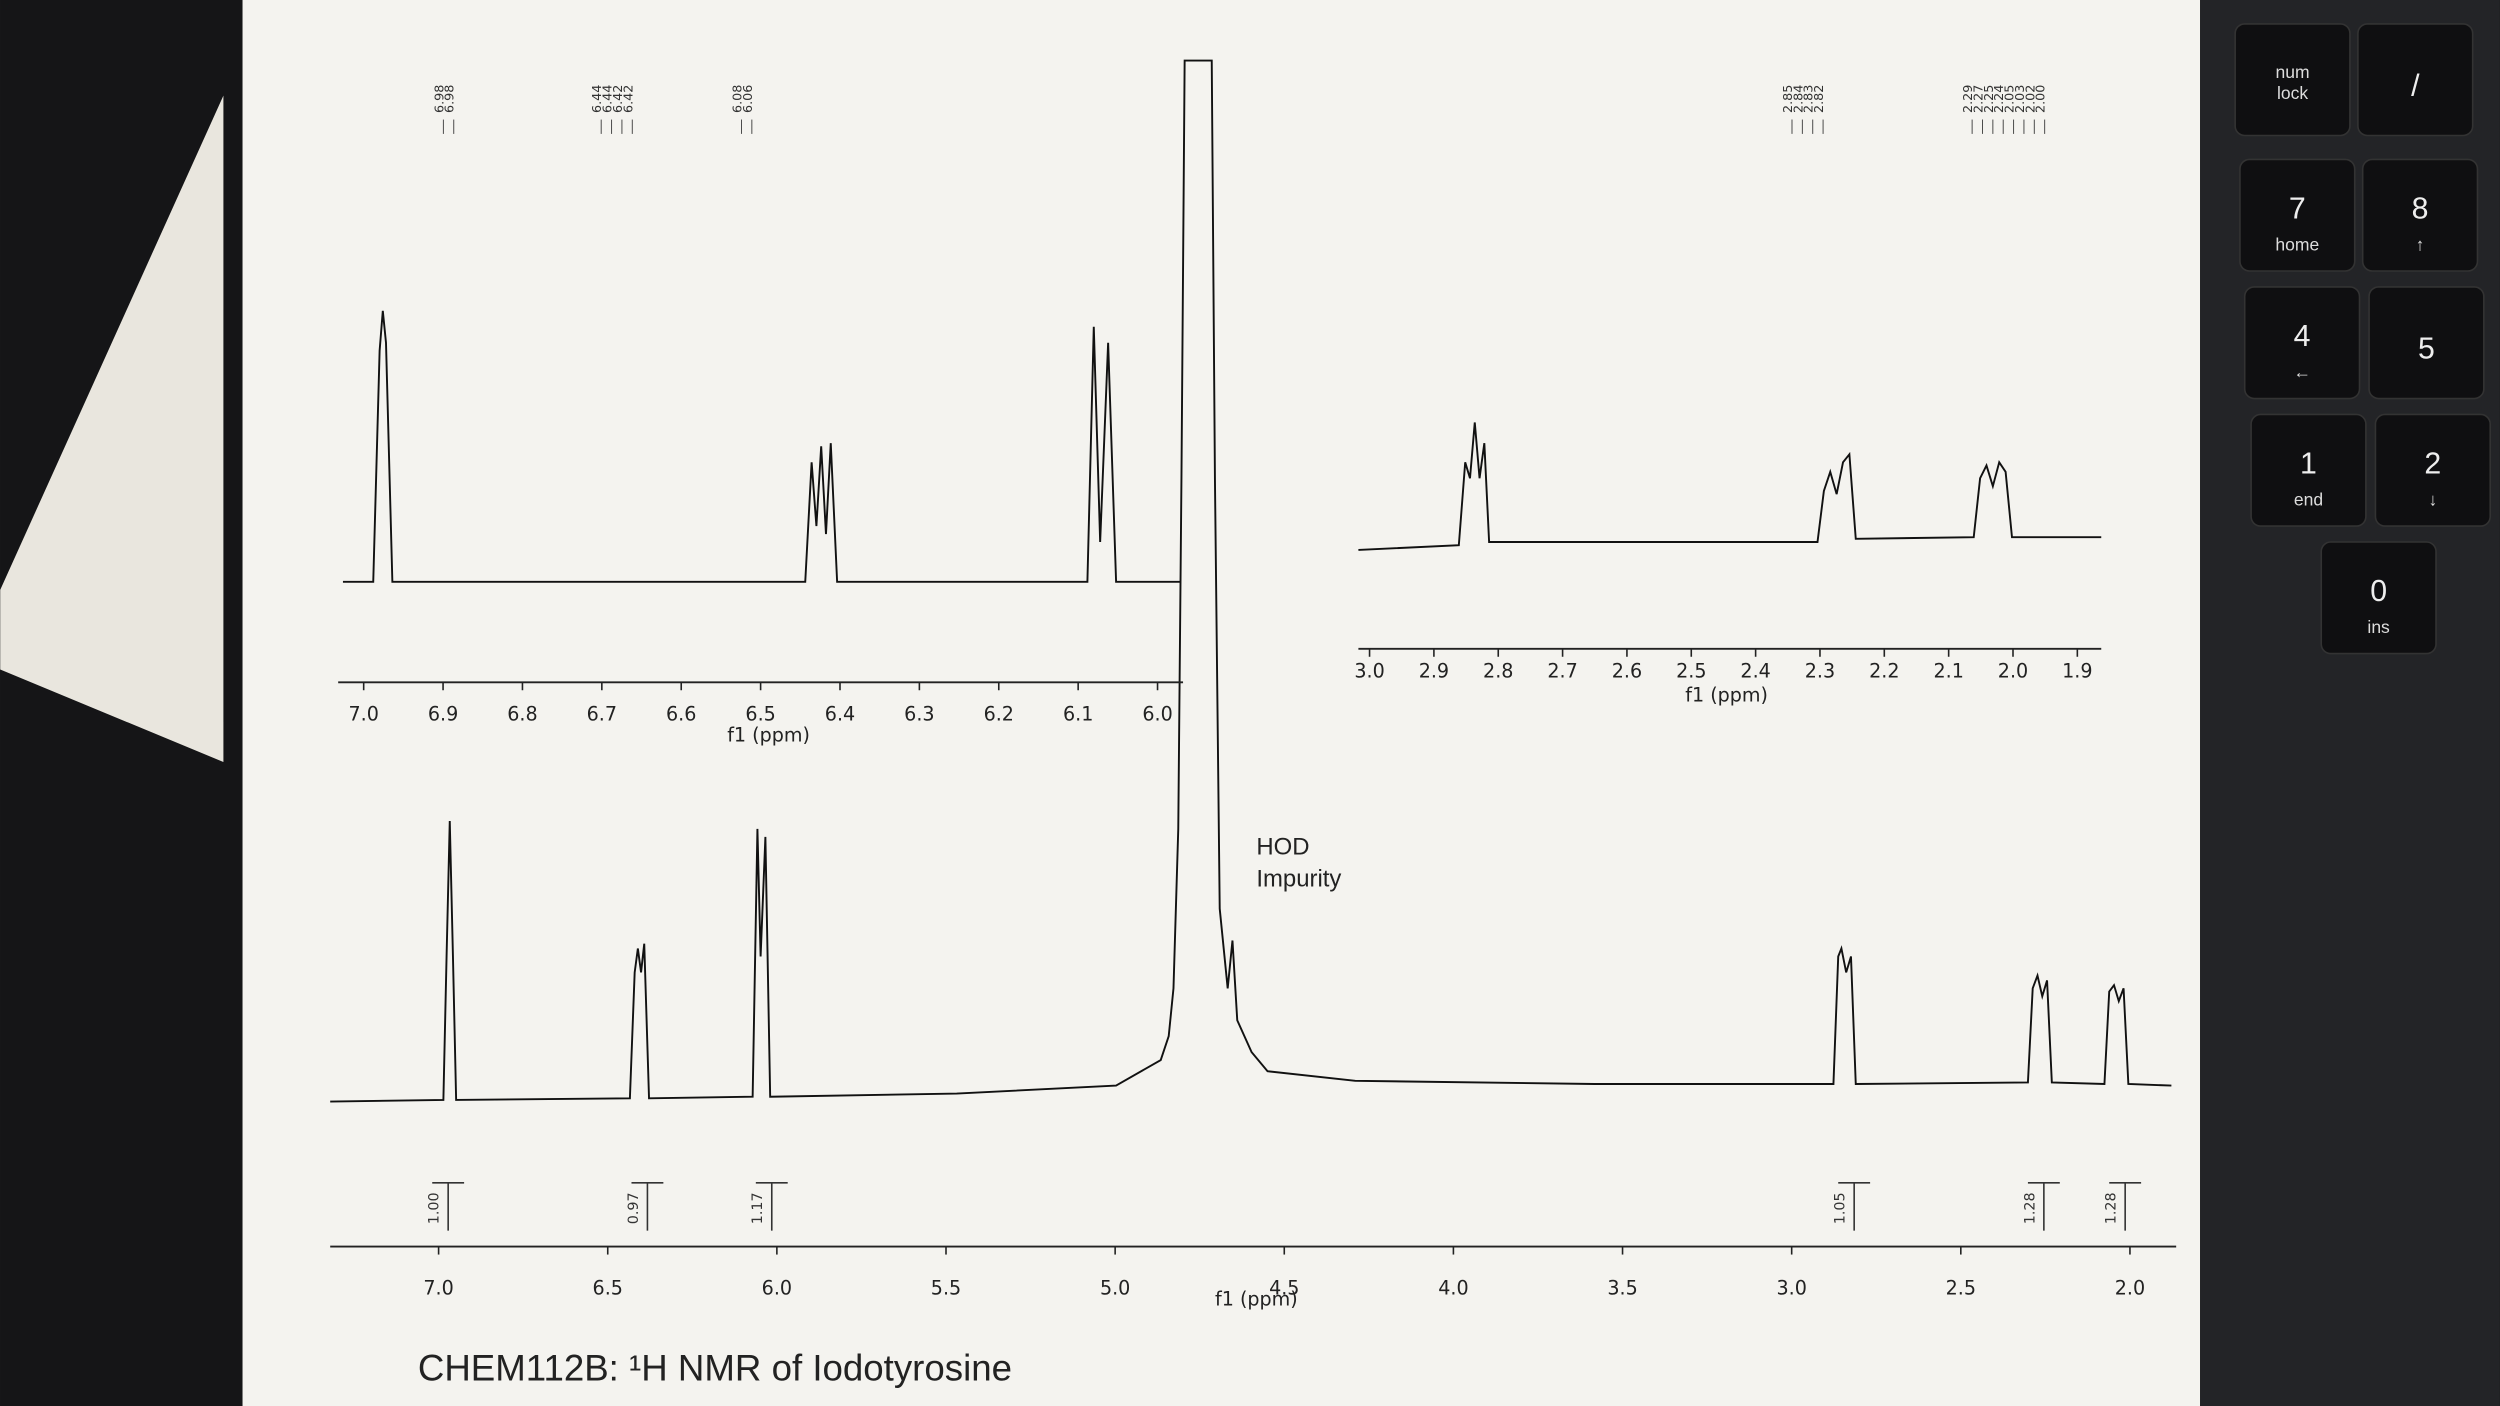 Image resolution: width=2500 pixels, height=1406 pixels. Describe the element at coordinates (2420, 244) in the screenshot. I see `key-label: ↑` at that location.